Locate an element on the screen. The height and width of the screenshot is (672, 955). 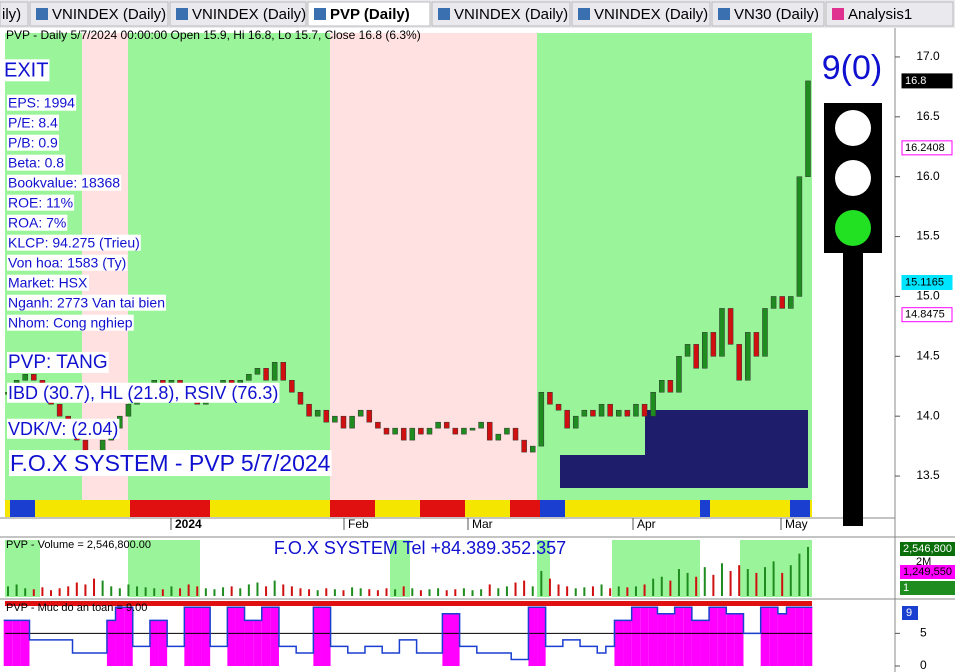
tab-label: Analysis1 is located at coordinates (880, 14).